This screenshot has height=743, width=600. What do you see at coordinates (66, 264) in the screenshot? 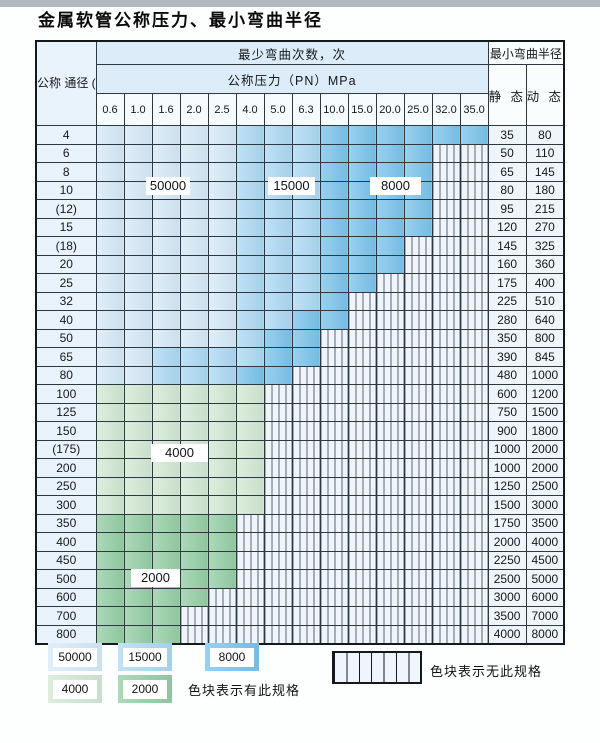
I see `dn-cell: 20` at bounding box center [66, 264].